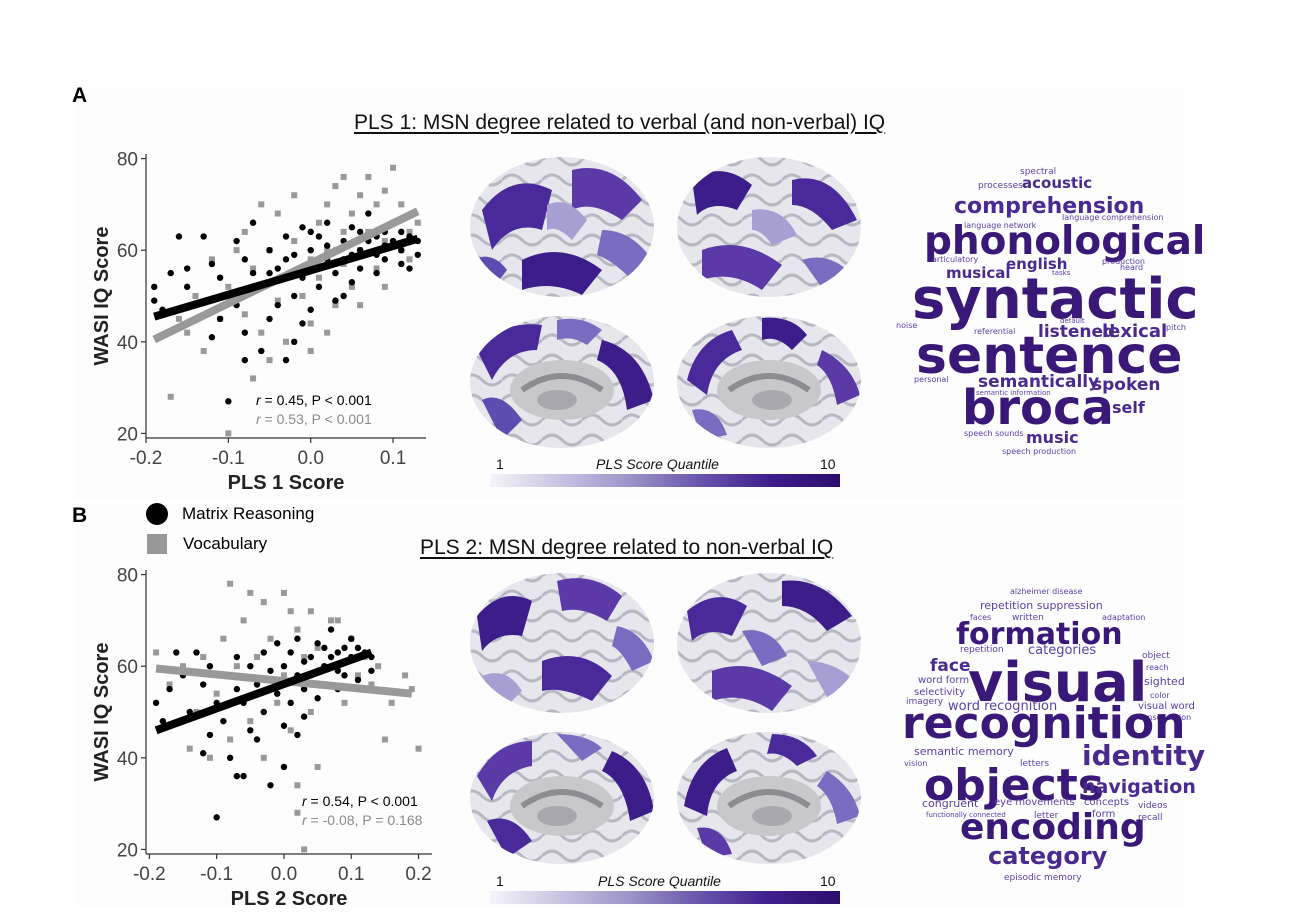 Image resolution: width=1290 pixels, height=924 pixels. Describe the element at coordinates (1034, 802) in the screenshot. I see `wordcloud-term: eye movements` at that location.